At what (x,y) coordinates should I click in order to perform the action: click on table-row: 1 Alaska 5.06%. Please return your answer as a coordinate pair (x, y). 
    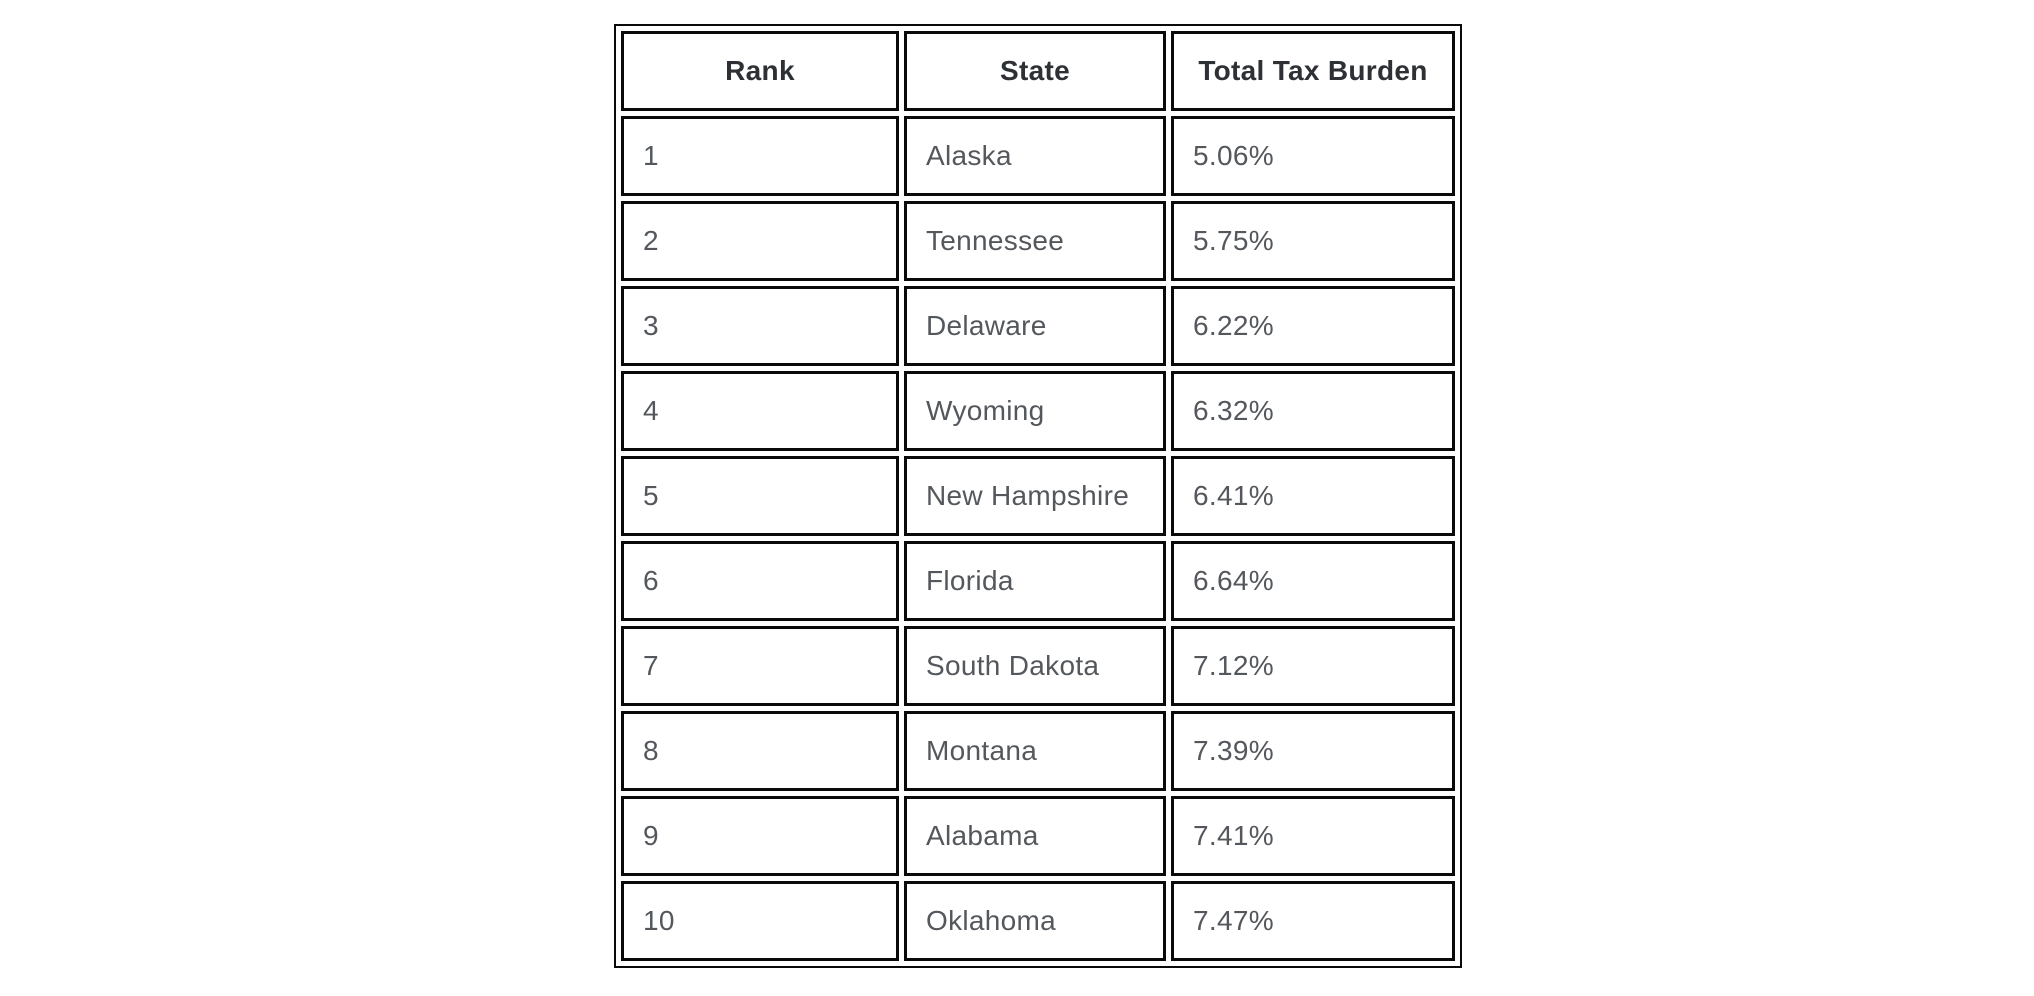
    Looking at the image, I should click on (1038, 156).